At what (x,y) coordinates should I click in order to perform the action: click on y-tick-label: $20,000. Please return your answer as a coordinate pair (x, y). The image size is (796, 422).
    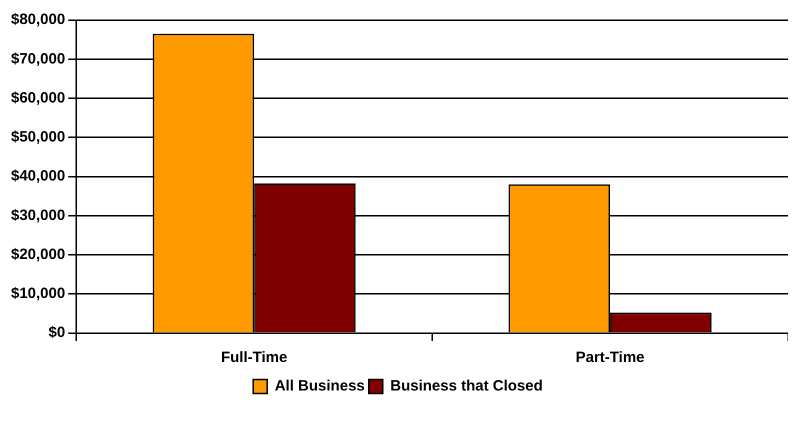
    Looking at the image, I should click on (38, 254).